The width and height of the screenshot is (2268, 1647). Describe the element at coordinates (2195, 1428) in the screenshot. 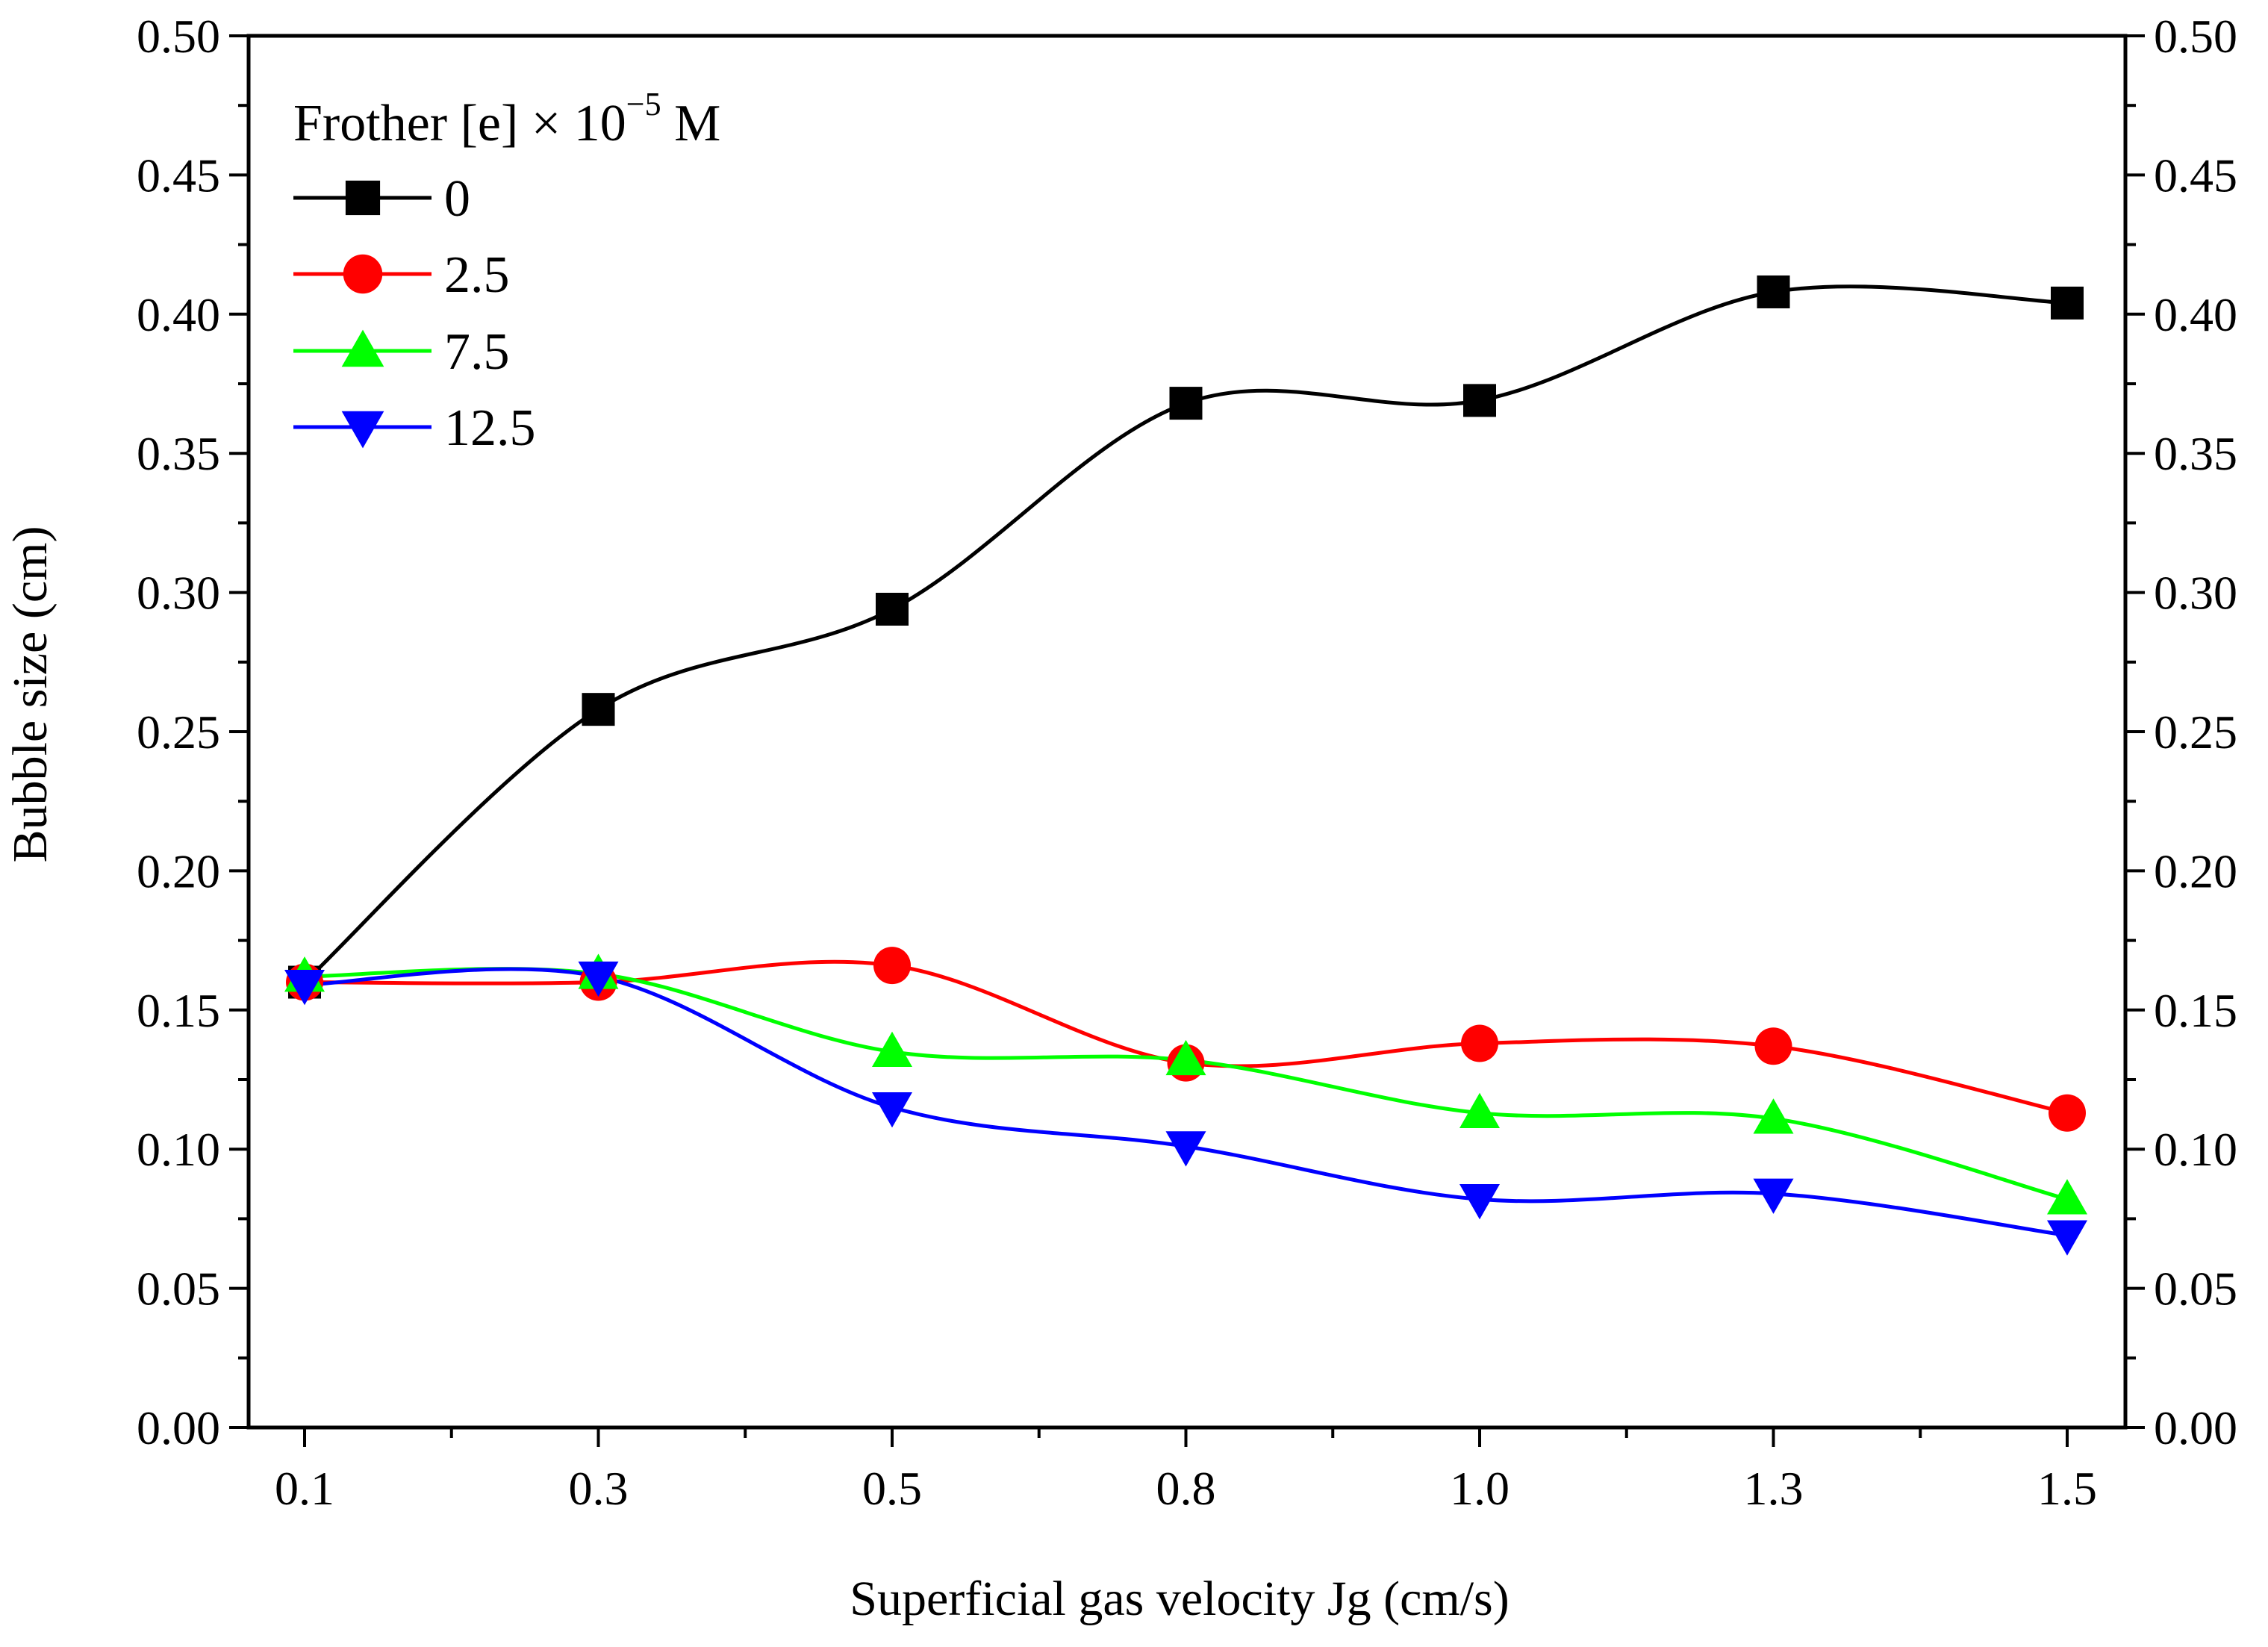

I see `y2-tick-label: 0.00` at that location.